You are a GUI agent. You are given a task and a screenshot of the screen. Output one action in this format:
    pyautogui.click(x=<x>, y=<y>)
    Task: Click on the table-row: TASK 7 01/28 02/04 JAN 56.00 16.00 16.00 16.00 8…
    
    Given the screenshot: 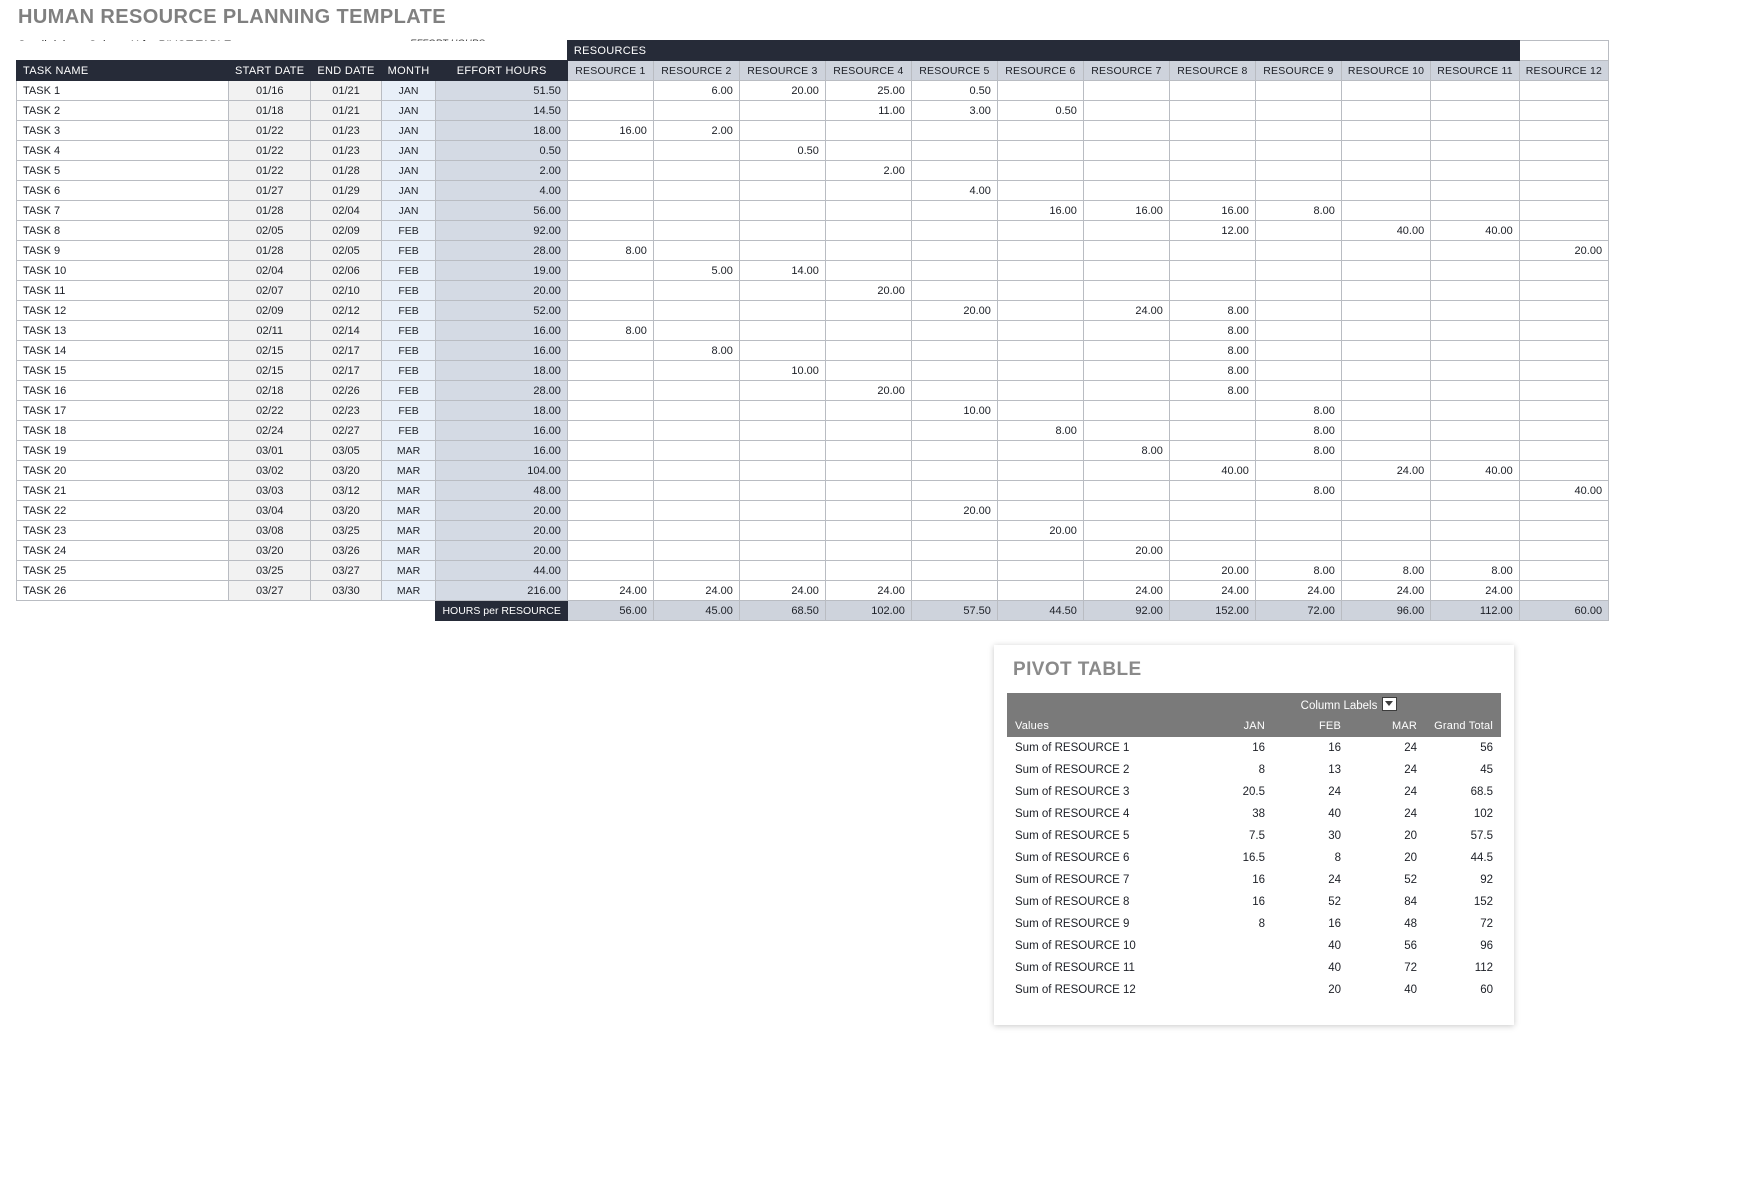 What is the action you would take?
    pyautogui.click(x=813, y=210)
    